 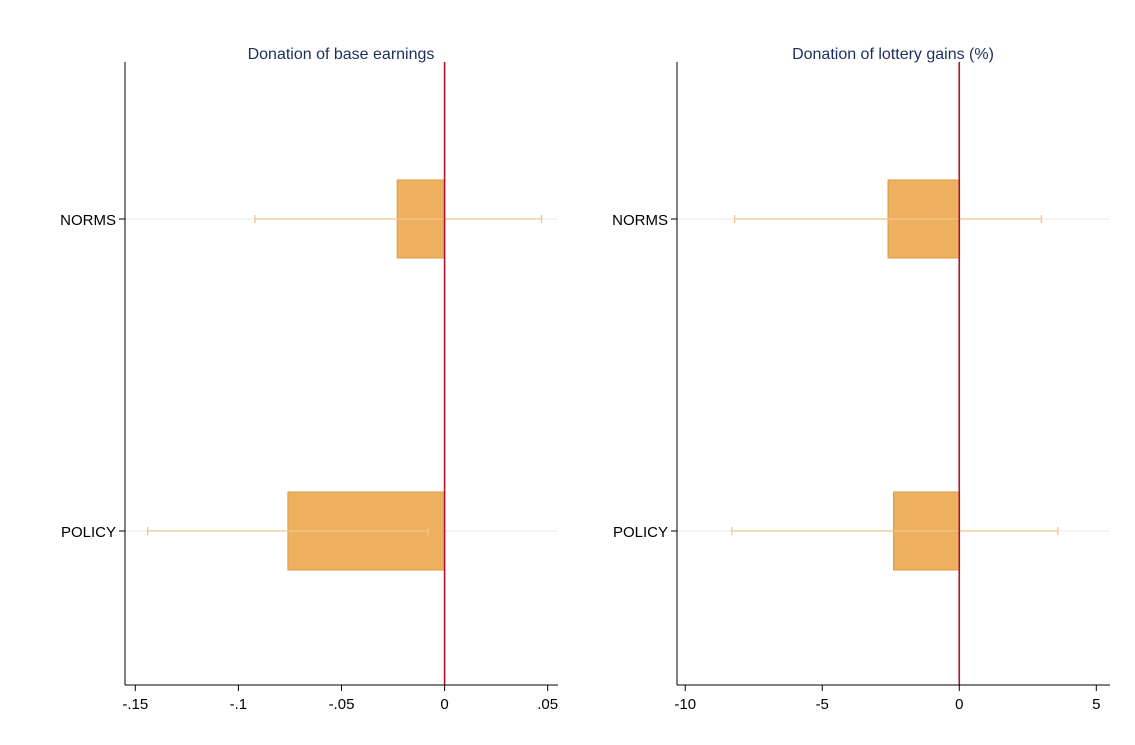 I want to click on x-tick-label: -5, so click(x=822, y=704).